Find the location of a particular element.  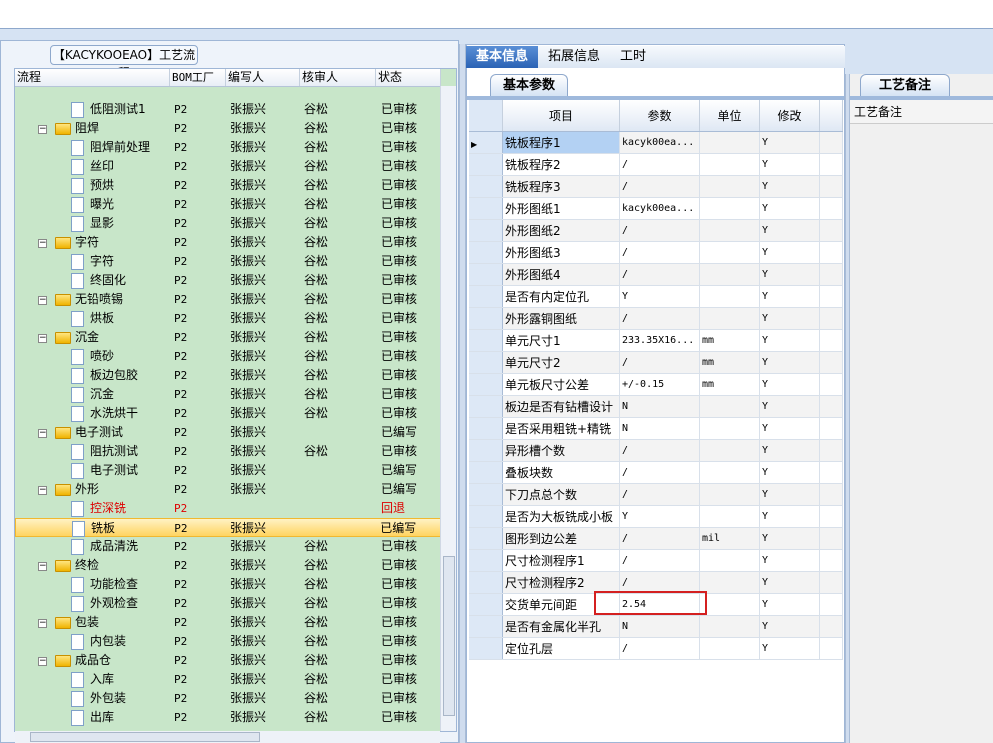

col-param: 参数 is located at coordinates (660, 115).